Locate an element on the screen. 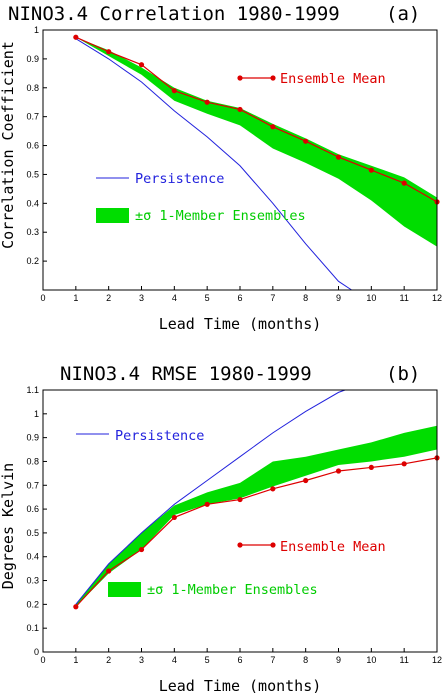 The image size is (445, 695). x-ticks-a: 0 1 2 3 4 5 6 7 8 9 10 11 12 is located at coordinates (241, 294).